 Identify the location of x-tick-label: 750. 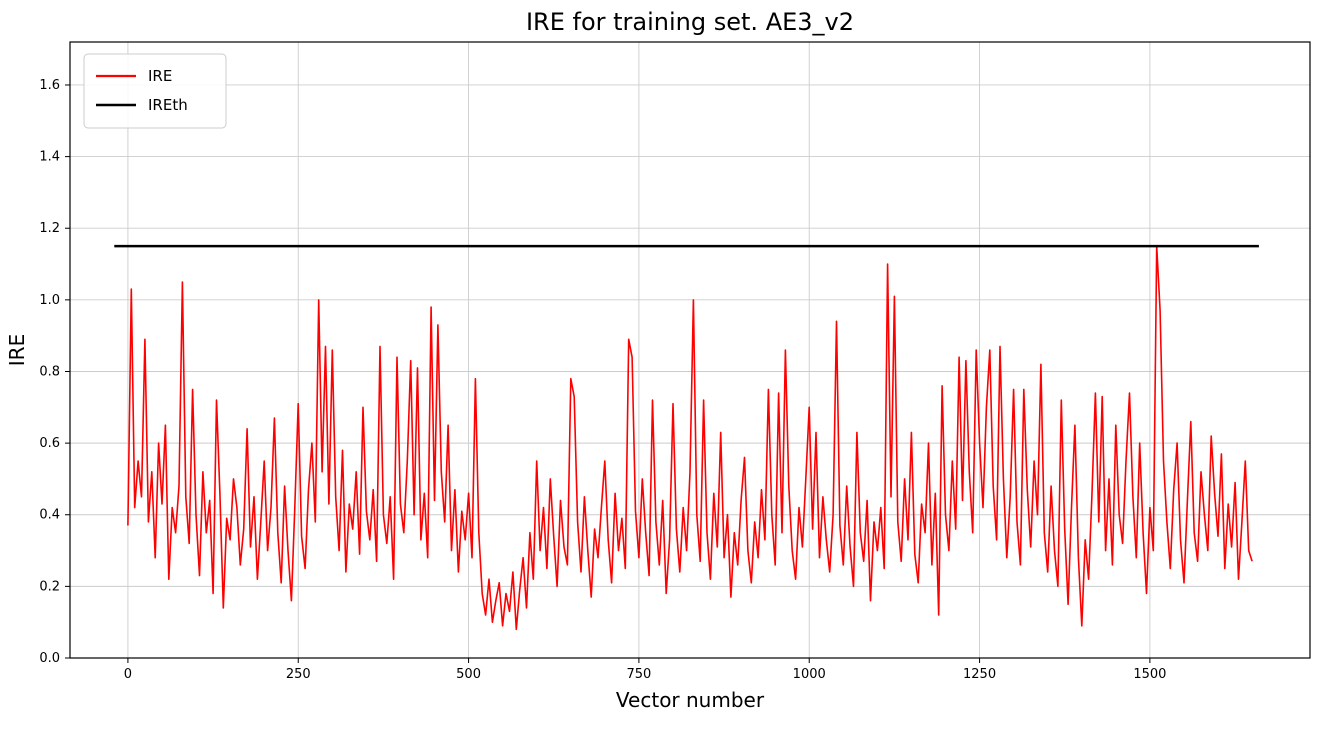
(638, 674).